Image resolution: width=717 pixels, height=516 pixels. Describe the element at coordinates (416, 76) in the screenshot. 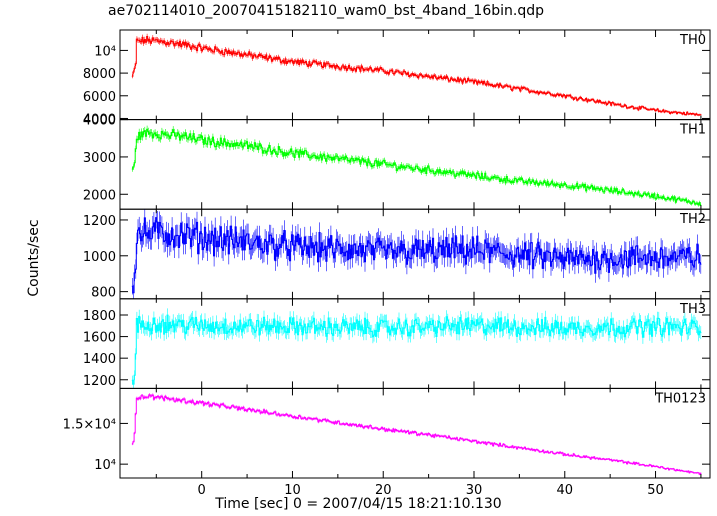

I see `series-TH0-line` at that location.